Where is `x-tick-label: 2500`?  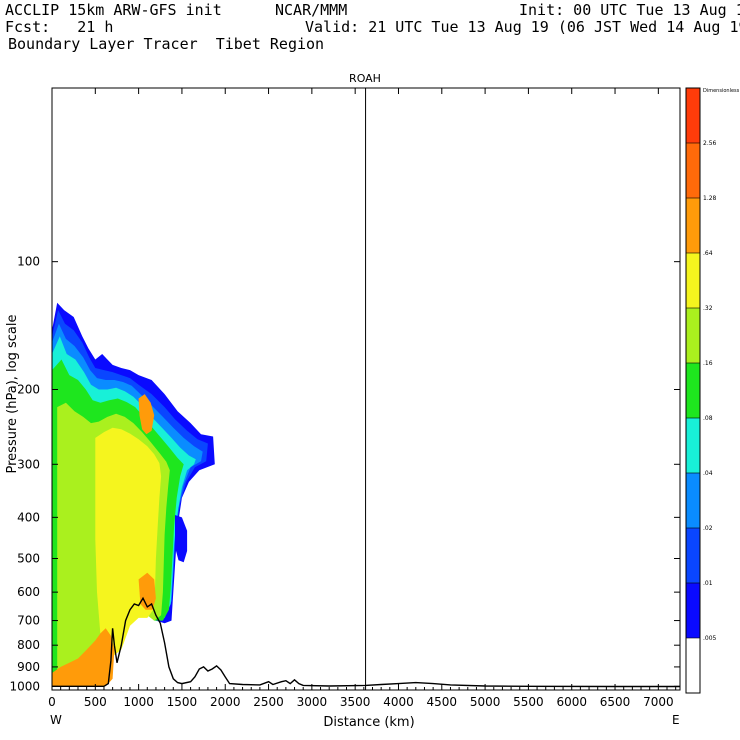
x-tick-label: 2500 is located at coordinates (268, 702).